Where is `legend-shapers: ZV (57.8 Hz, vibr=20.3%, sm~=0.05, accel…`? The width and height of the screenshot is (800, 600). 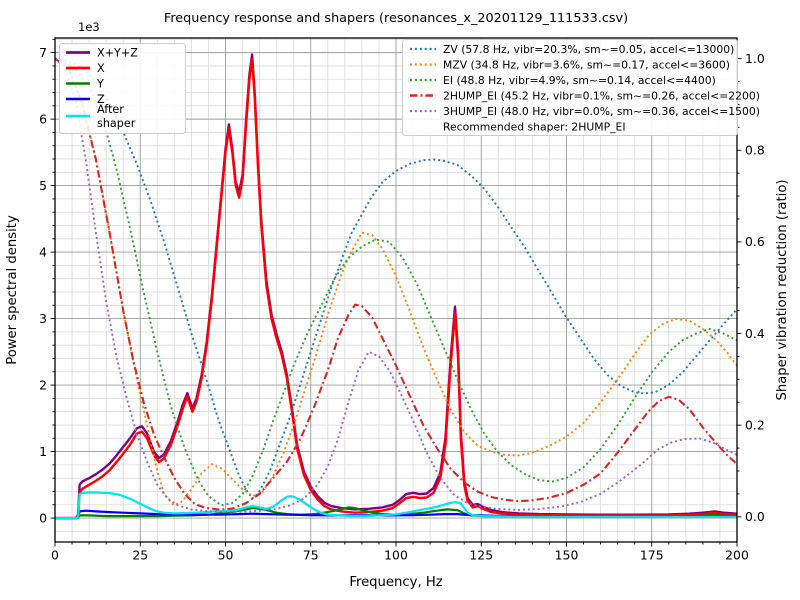 legend-shapers: ZV (57.8 Hz, vibr=20.3%, sm~=0.05, accel… is located at coordinates (581, 87).